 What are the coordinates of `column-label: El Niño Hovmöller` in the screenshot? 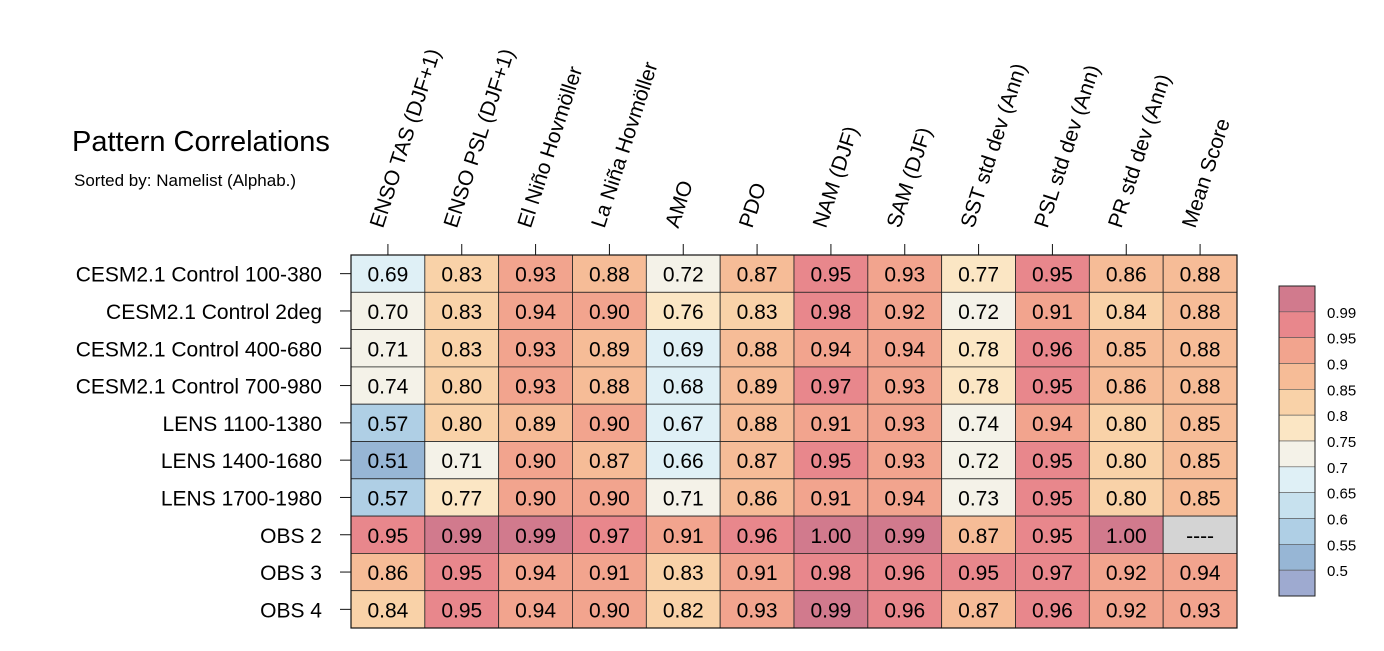 It's located at (550, 147).